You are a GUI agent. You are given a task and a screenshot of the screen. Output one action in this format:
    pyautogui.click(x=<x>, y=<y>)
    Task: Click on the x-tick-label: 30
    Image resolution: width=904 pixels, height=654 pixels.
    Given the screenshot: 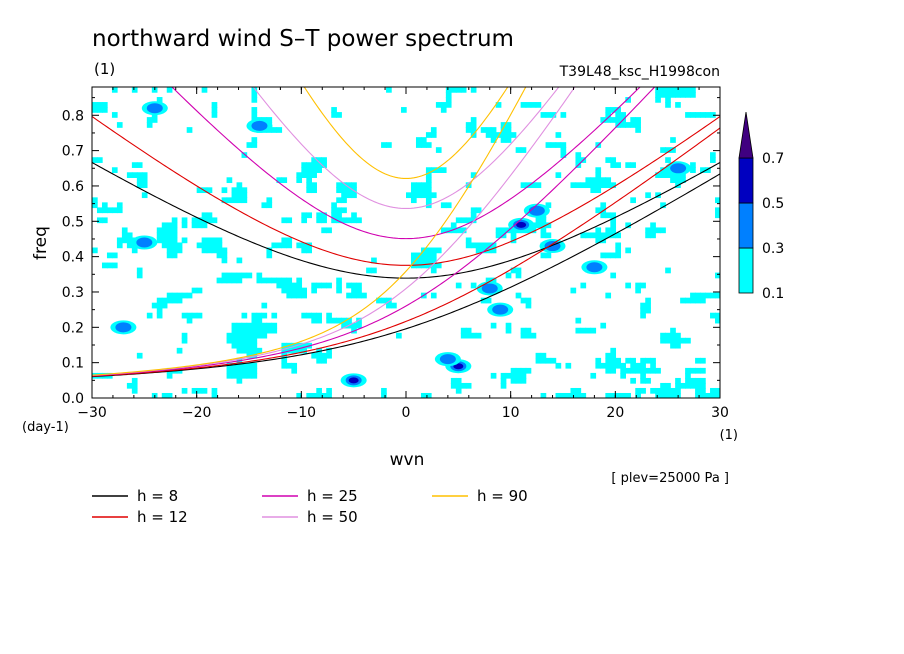 What is the action you would take?
    pyautogui.click(x=720, y=413)
    